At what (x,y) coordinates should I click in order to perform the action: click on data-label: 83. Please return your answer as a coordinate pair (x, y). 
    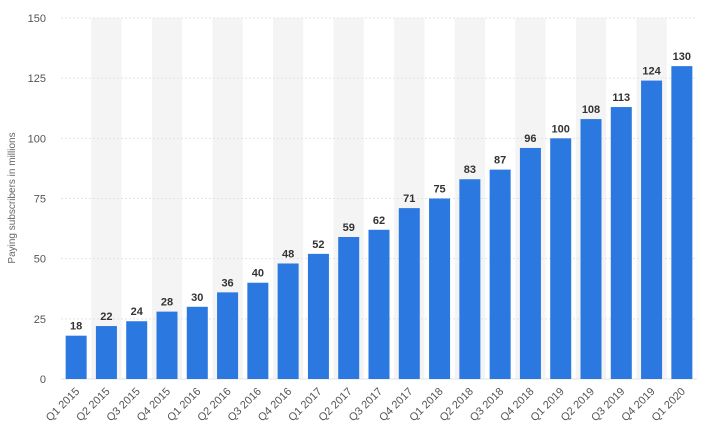
    Looking at the image, I should click on (470, 170).